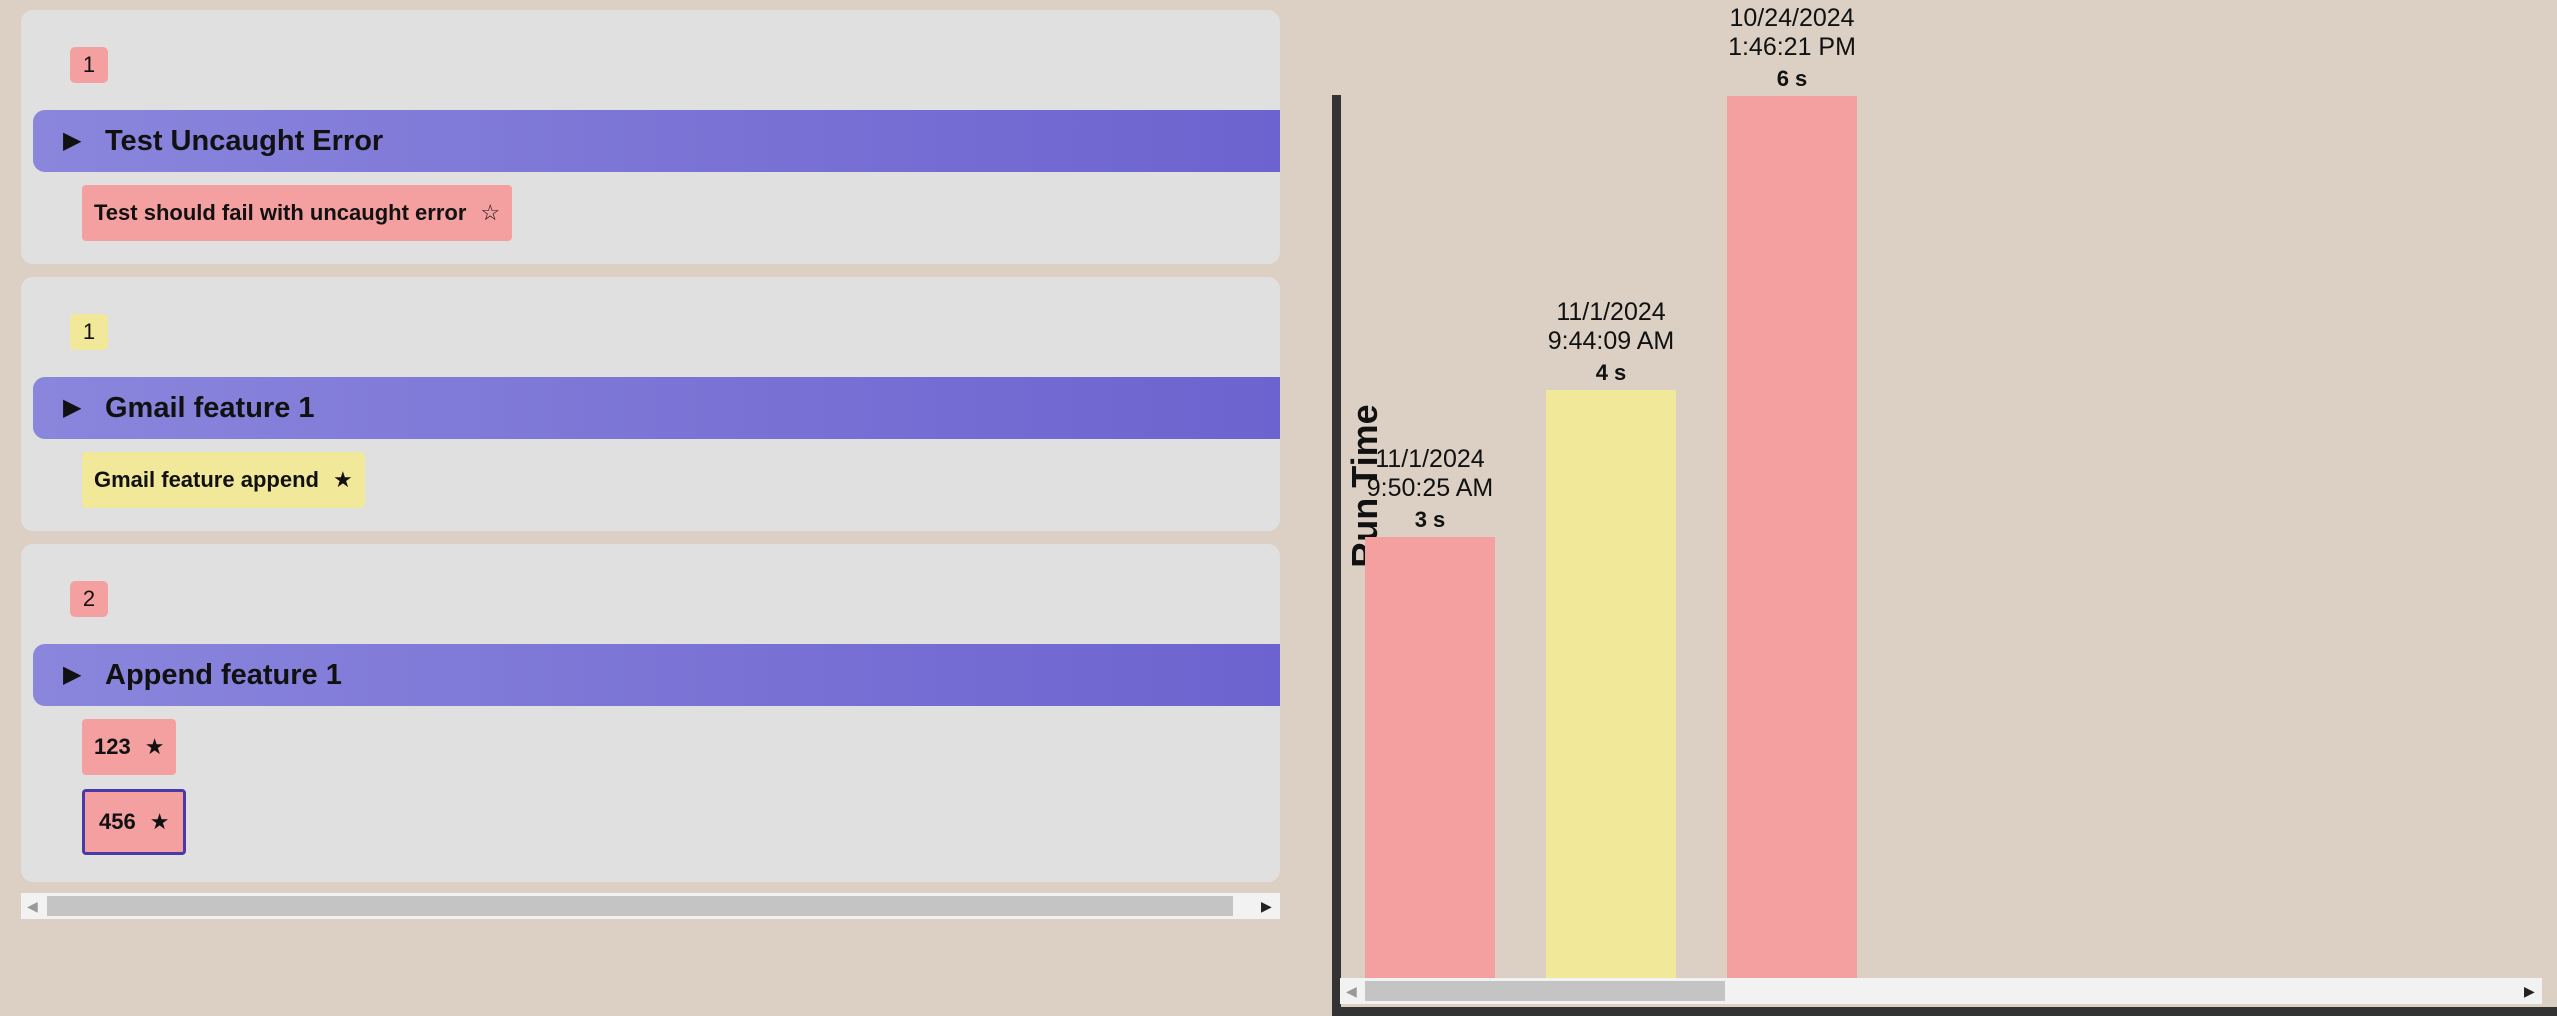 Image resolution: width=2557 pixels, height=1016 pixels. What do you see at coordinates (1792, 47) in the screenshot?
I see `bar-date-label: 1:46:21 PM` at bounding box center [1792, 47].